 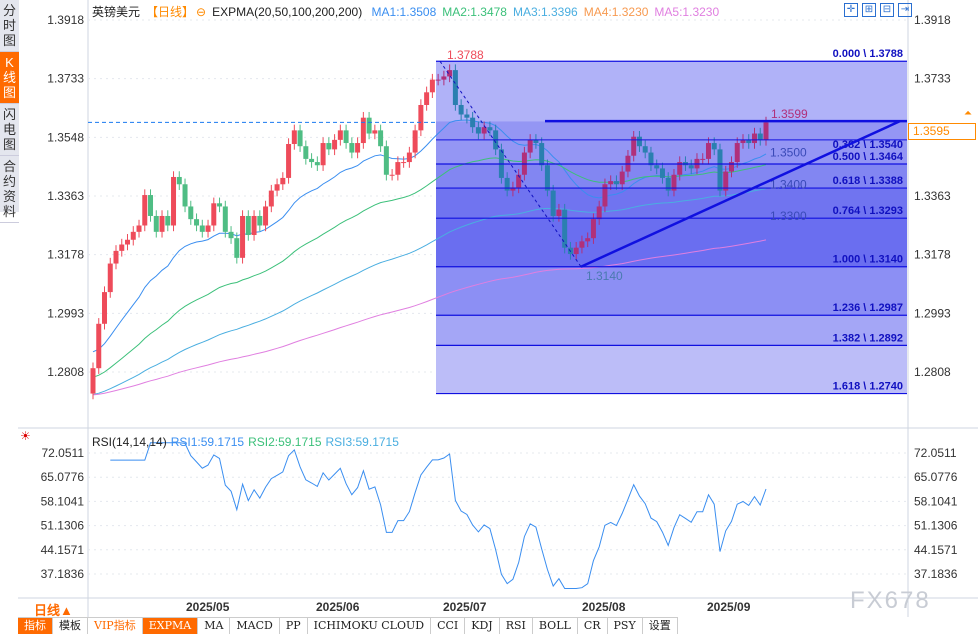 I want to click on rsi-value-1: RSI1:59.1715, so click(x=207, y=442).